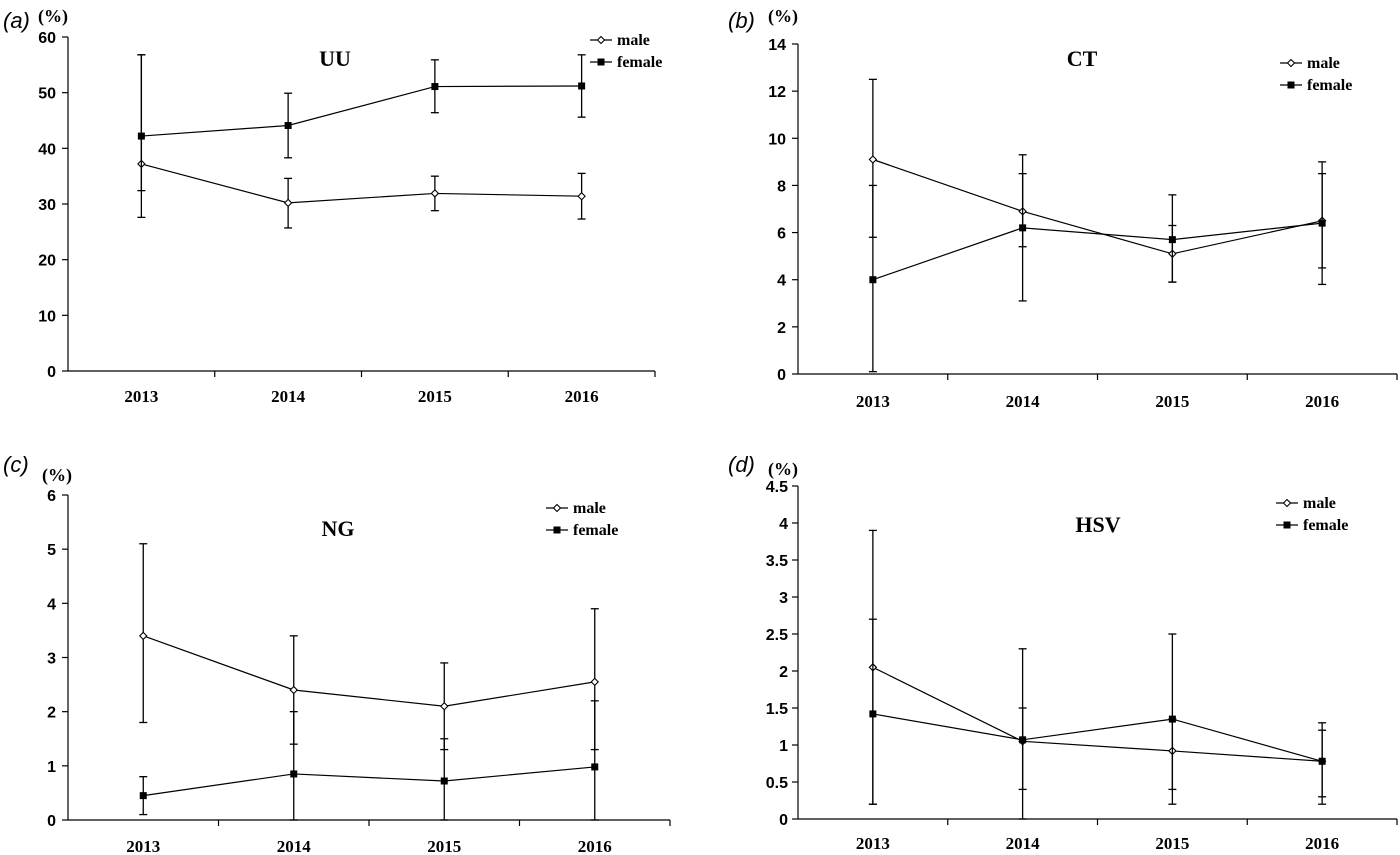 The height and width of the screenshot is (855, 1400). Describe the element at coordinates (338, 528) in the screenshot. I see `chart-title: NG` at that location.